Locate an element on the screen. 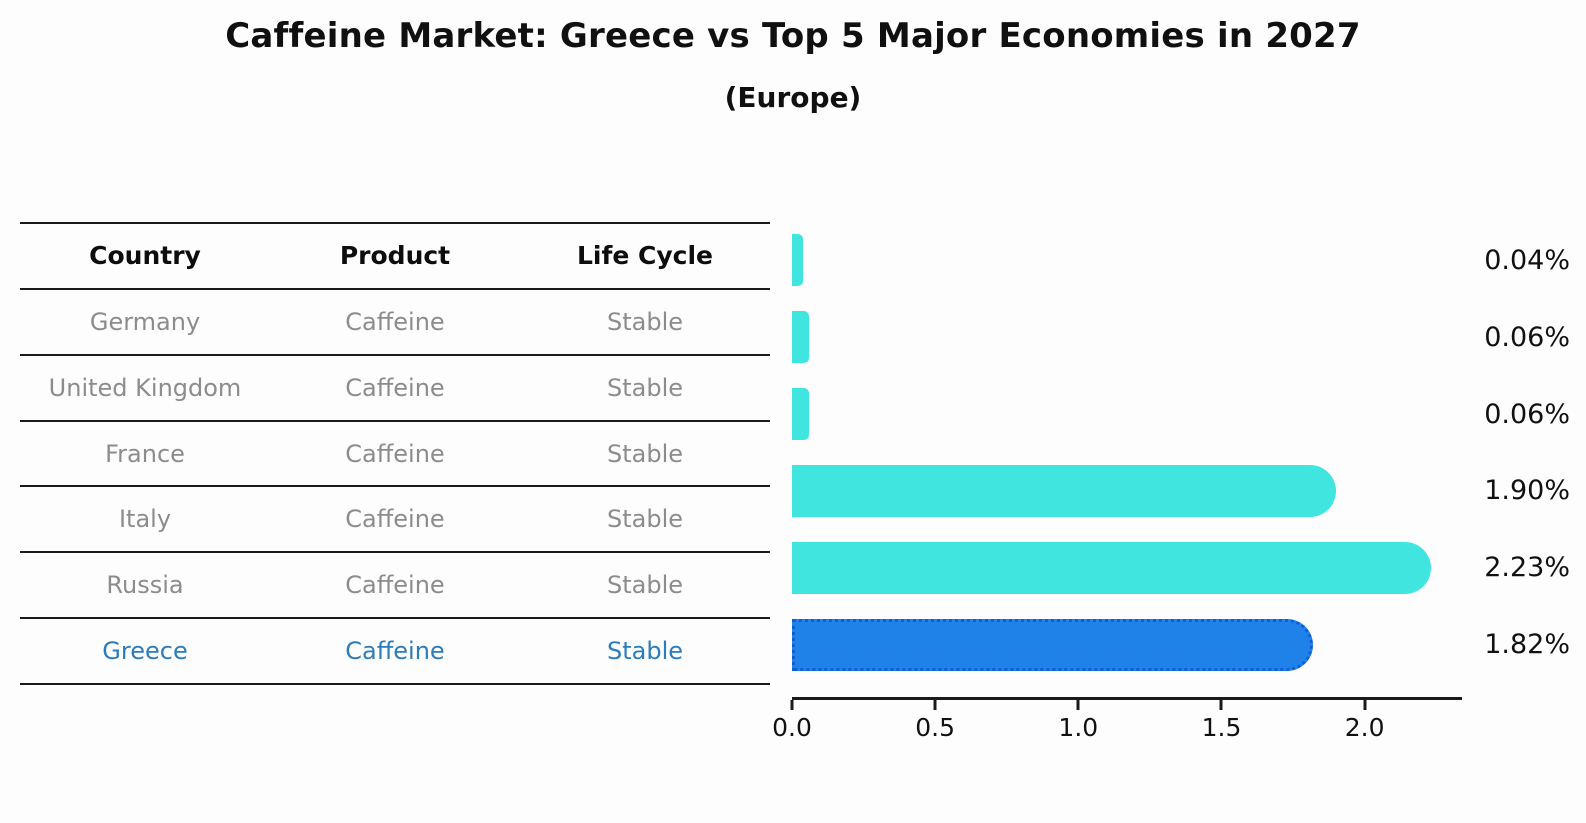 This screenshot has width=1586, height=823. x-tick-label-1.0: 1.0 is located at coordinates (1078, 727).